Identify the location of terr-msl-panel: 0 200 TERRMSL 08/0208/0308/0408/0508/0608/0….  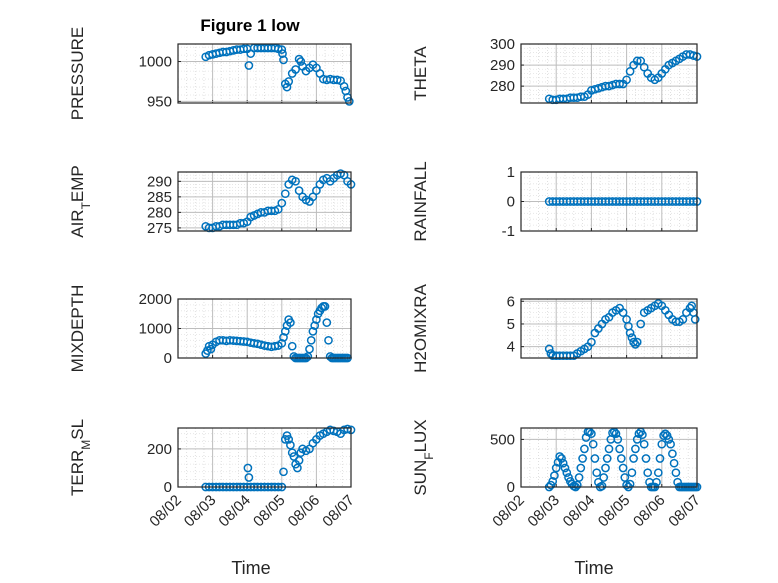
(213, 474).